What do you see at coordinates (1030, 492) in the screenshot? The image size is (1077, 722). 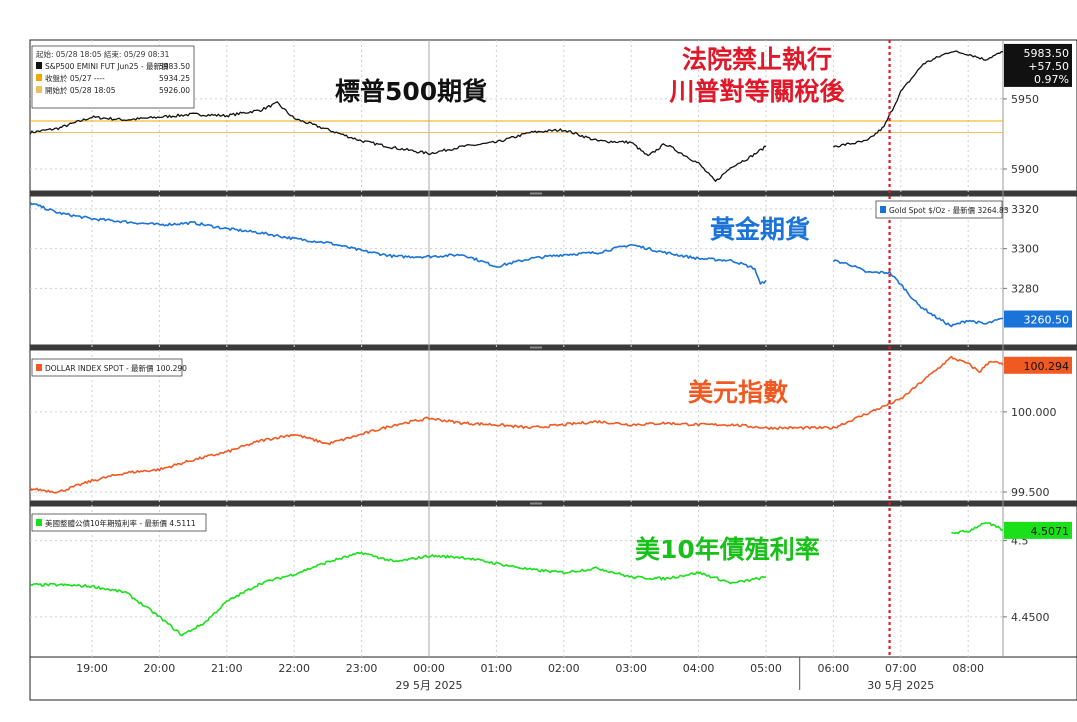 I see `y-tick-label: 99.500` at bounding box center [1030, 492].